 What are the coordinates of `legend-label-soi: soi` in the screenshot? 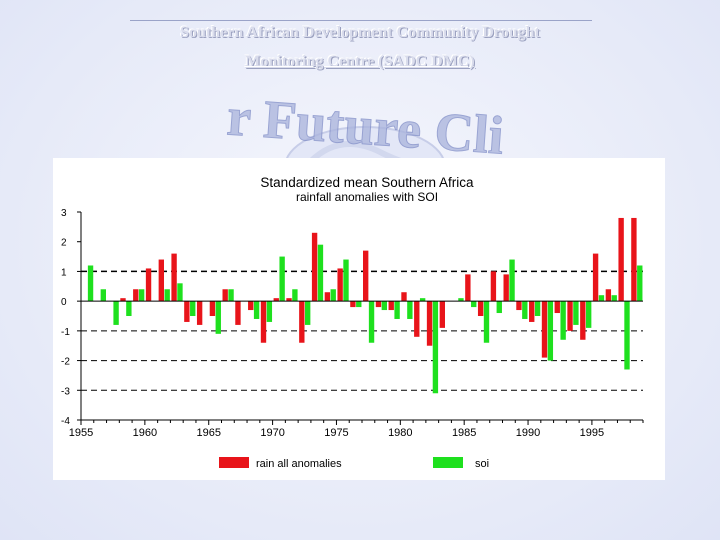 It's located at (482, 464).